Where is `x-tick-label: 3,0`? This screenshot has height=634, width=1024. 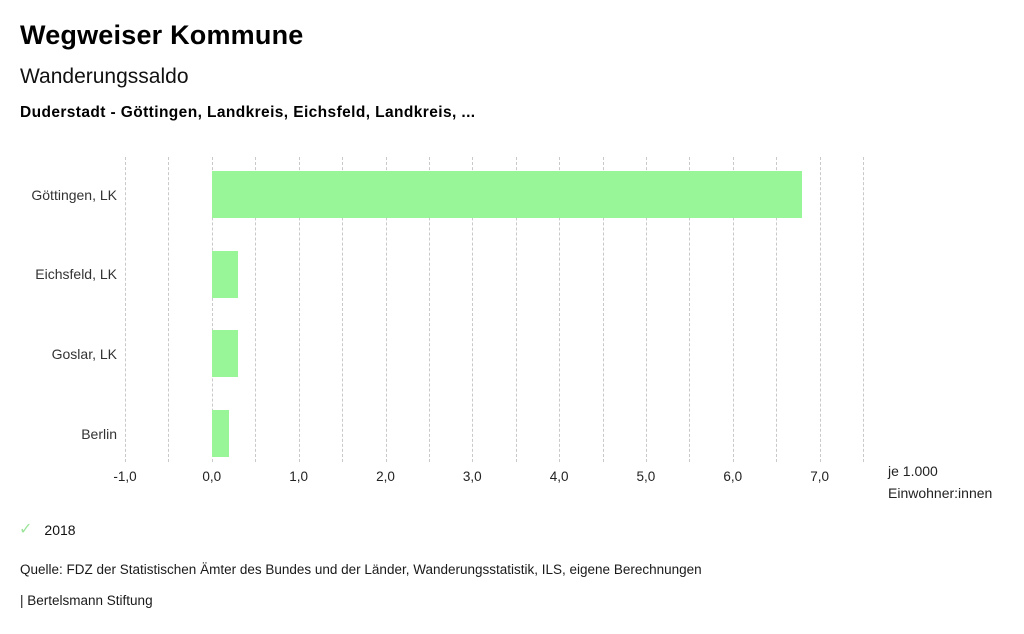
x-tick-label: 3,0 is located at coordinates (472, 476).